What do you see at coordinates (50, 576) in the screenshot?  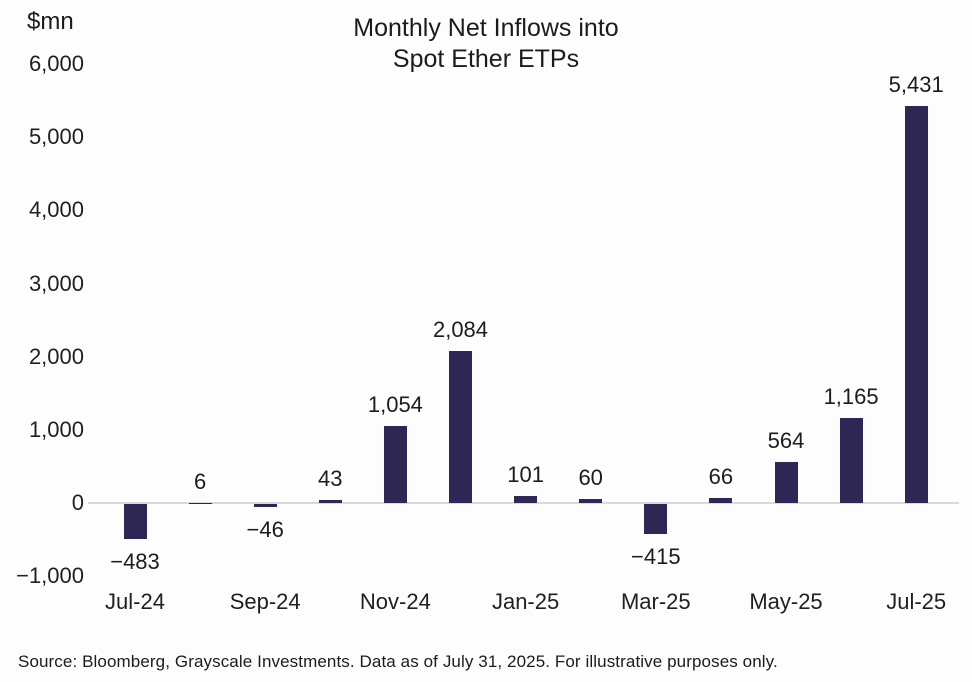 I see `y-axis-tick-label: −1,000` at bounding box center [50, 576].